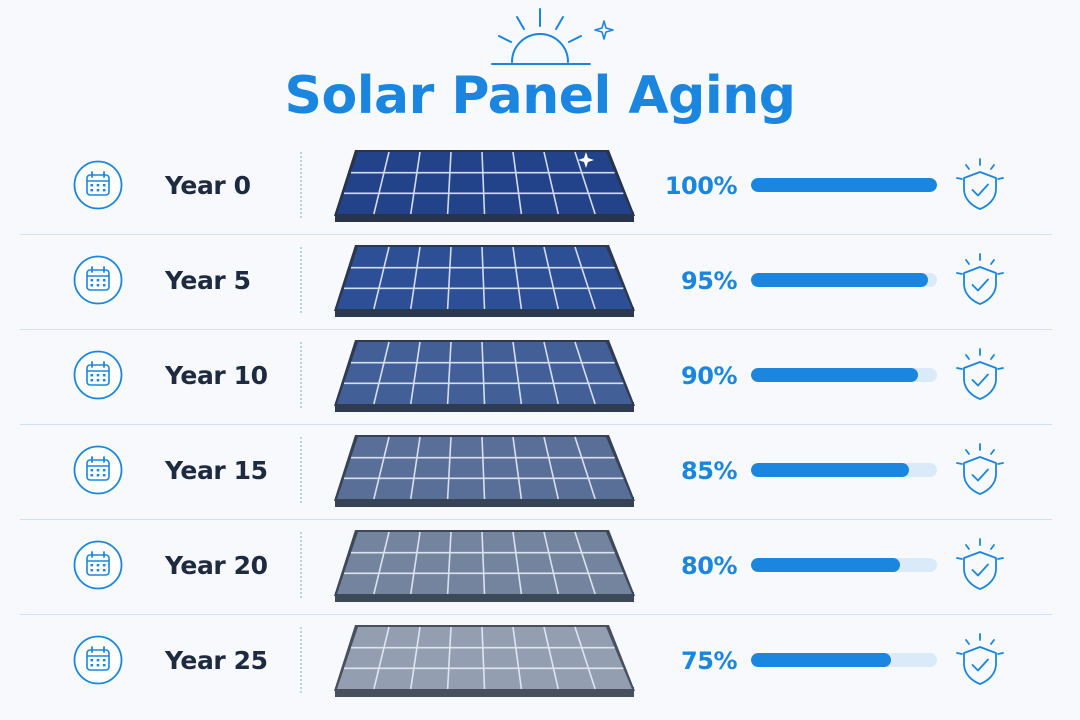 The width and height of the screenshot is (1080, 720). What do you see at coordinates (216, 660) in the screenshot?
I see `year-label: Year 25` at bounding box center [216, 660].